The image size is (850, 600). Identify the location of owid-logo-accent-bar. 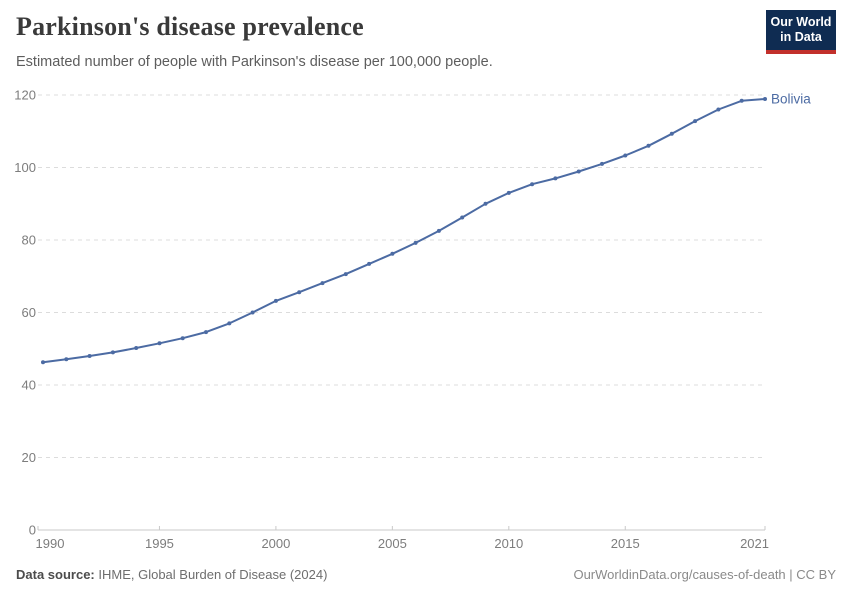
(801, 51).